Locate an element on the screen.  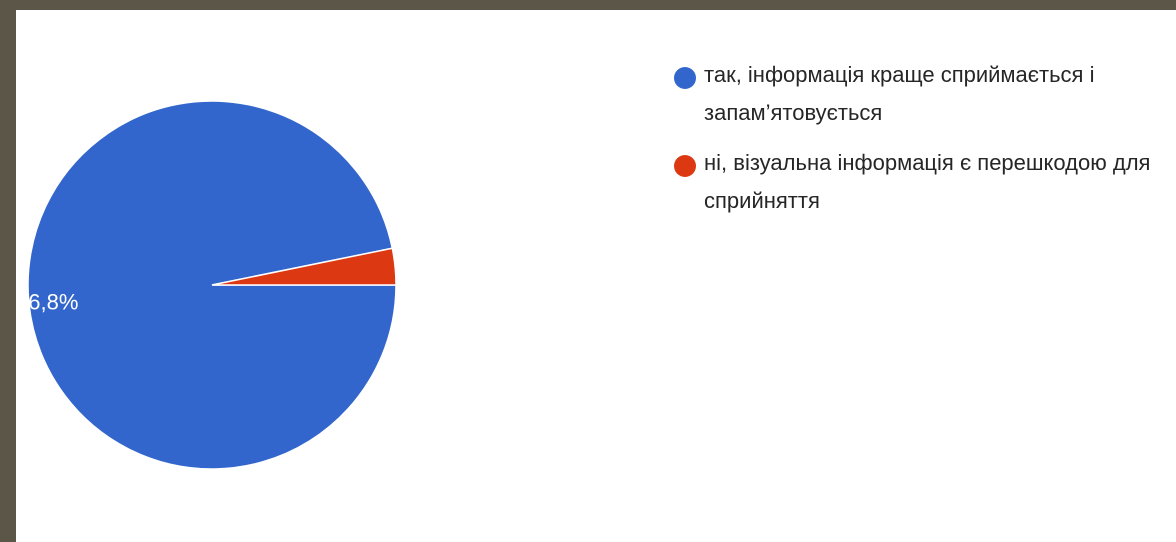
pie-label-yes: 96,8% is located at coordinates (47, 302).